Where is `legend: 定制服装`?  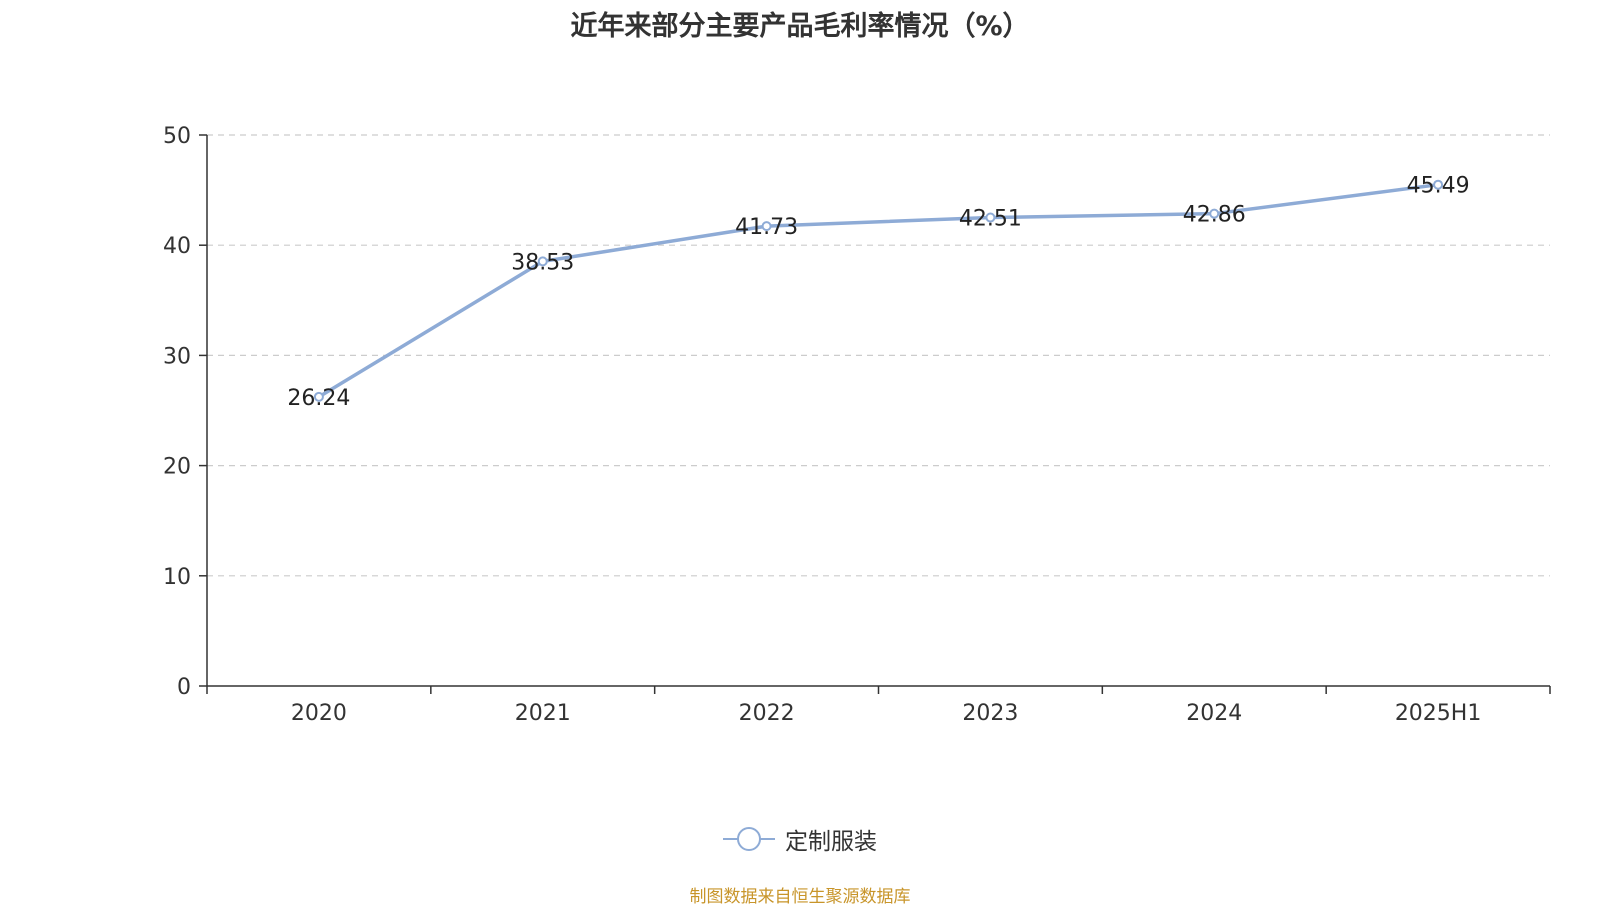 legend: 定制服装 is located at coordinates (800, 839).